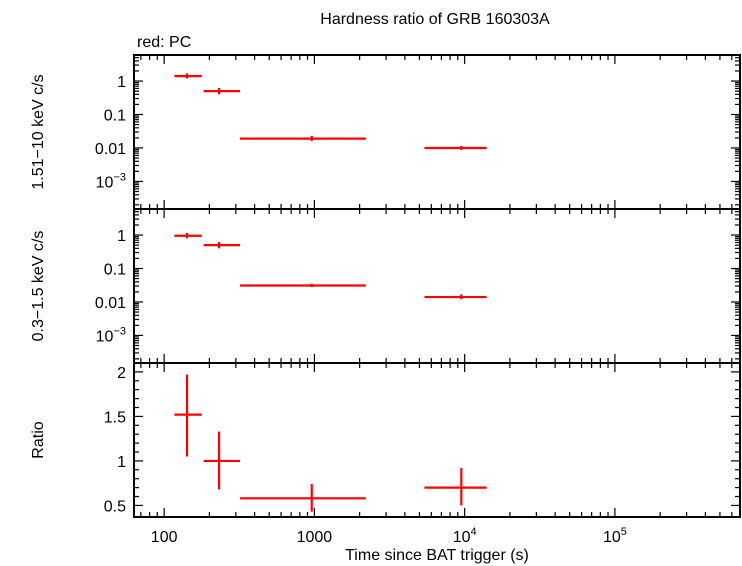 The height and width of the screenshot is (566, 742). Describe the element at coordinates (465, 536) in the screenshot. I see `x-tick-label: 10⁴` at that location.